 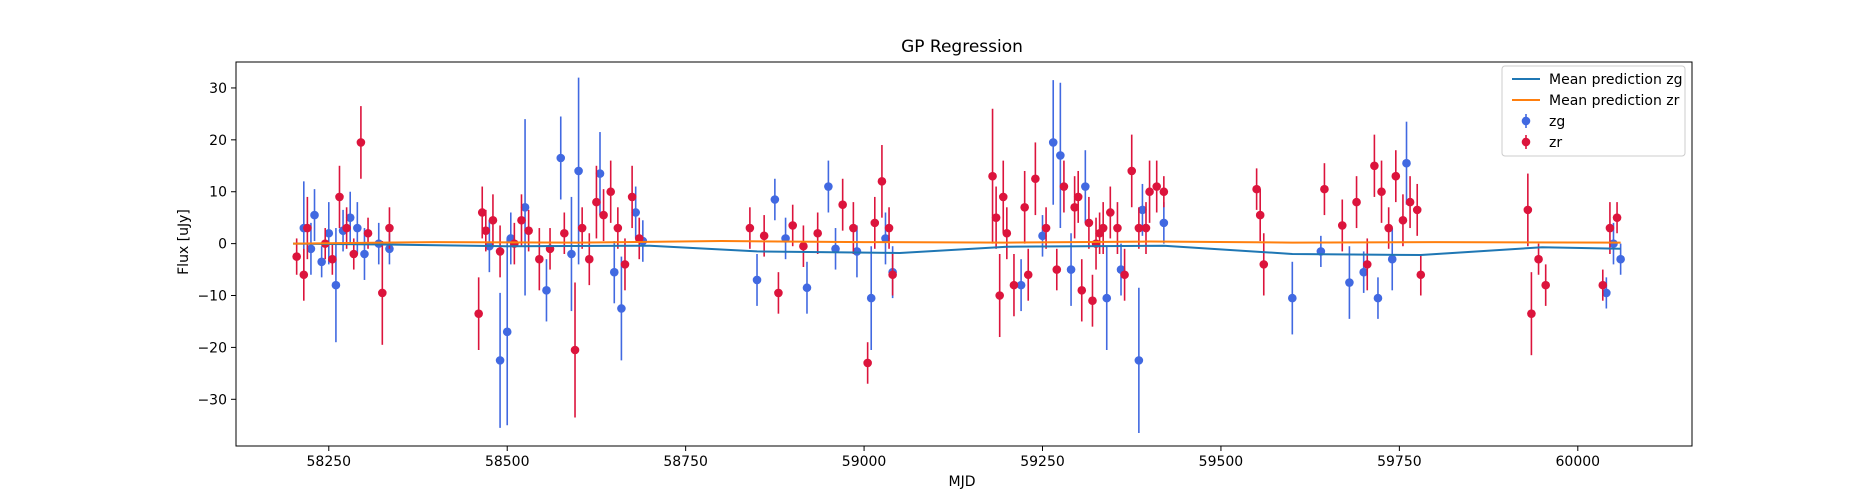 What do you see at coordinates (218, 89) in the screenshot?
I see `y-tick-label: 30` at bounding box center [218, 89].